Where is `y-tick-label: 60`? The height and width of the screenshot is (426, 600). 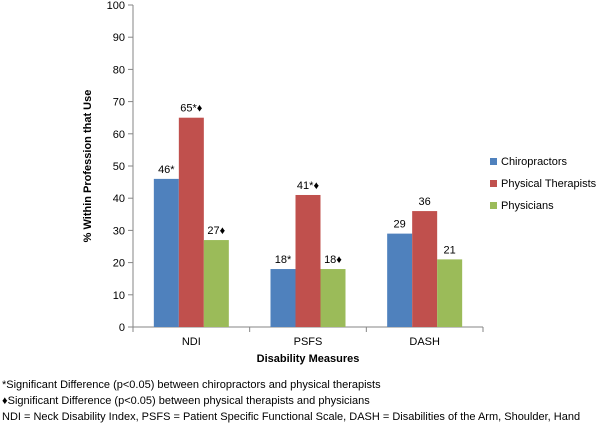 y-tick-label: 60 is located at coordinates (119, 135).